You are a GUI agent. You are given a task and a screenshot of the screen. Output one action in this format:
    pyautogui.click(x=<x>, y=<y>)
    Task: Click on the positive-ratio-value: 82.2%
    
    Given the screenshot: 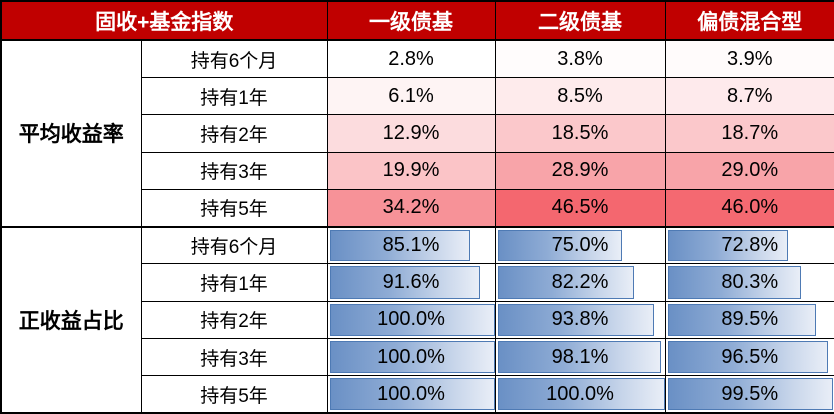 What is the action you would take?
    pyautogui.click(x=580, y=282)
    